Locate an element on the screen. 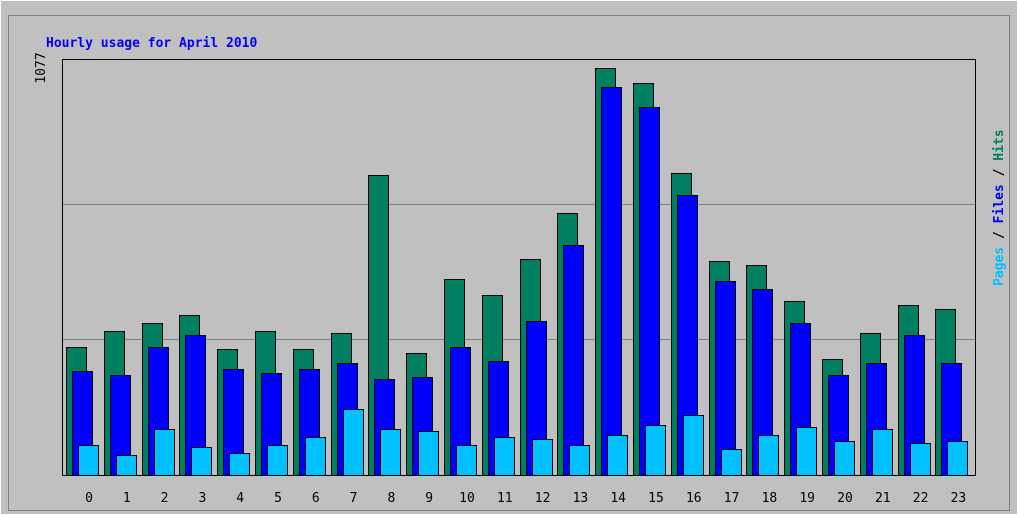  chart-title: Hourly usage for April 2010 is located at coordinates (151, 43).